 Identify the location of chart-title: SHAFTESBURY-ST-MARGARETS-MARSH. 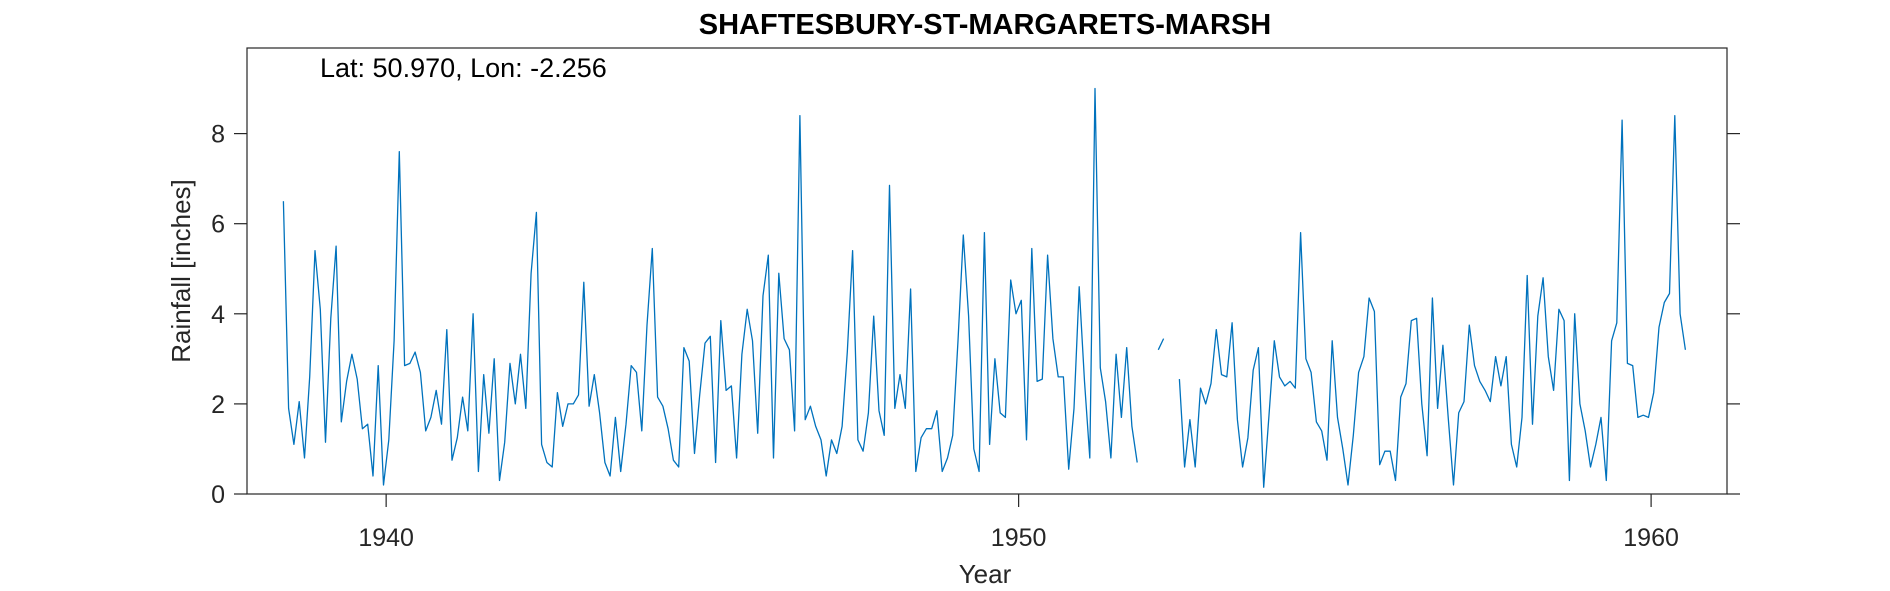
(985, 25).